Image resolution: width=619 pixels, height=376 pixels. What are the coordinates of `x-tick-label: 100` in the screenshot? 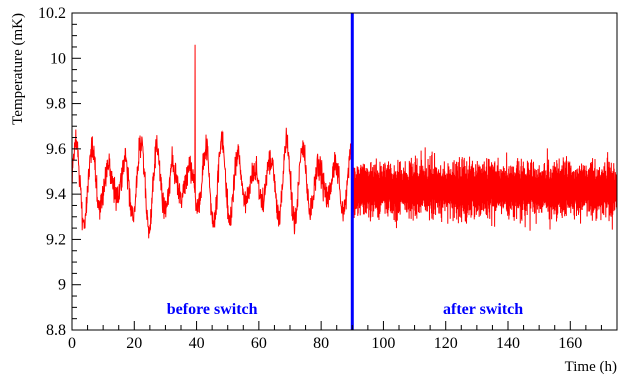 It's located at (383, 343).